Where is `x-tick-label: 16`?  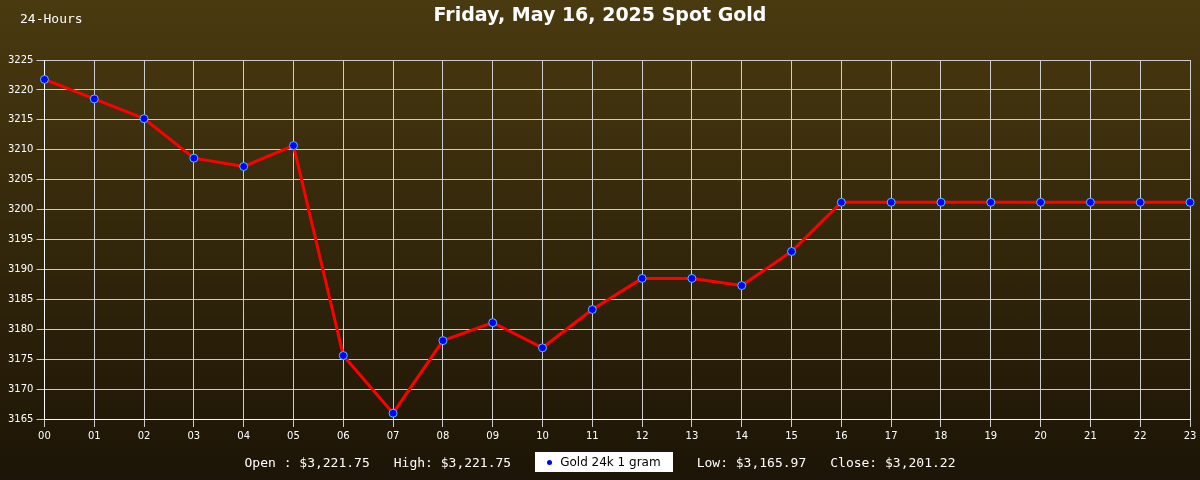 x-tick-label: 16 is located at coordinates (841, 435).